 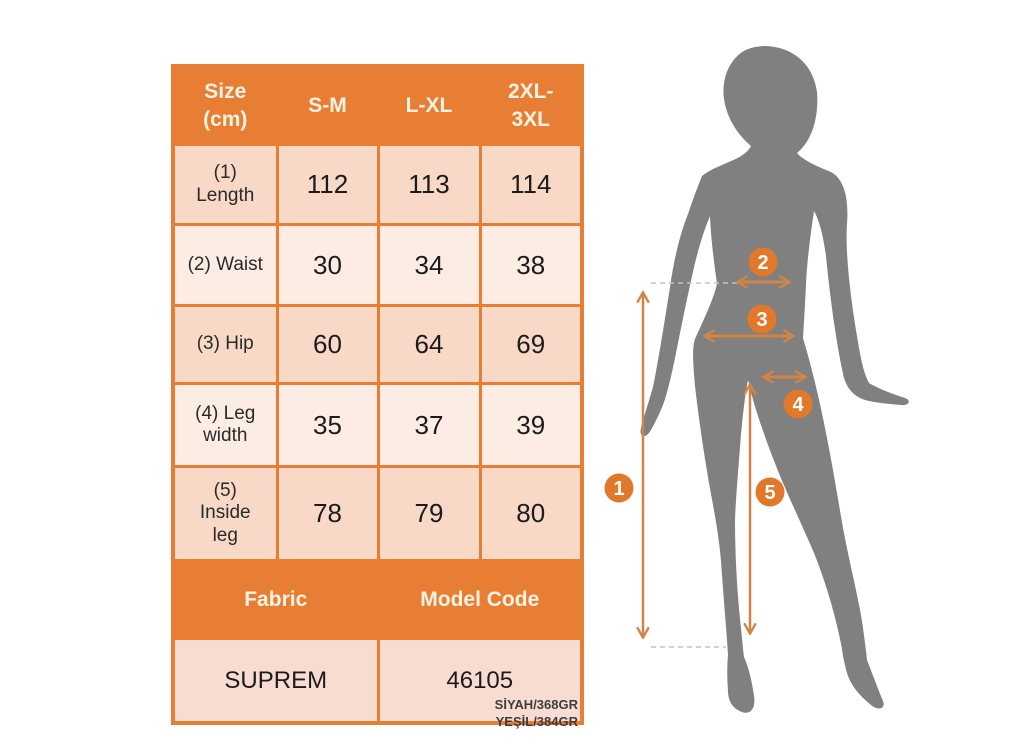 What do you see at coordinates (225, 513) in the screenshot?
I see `row-label-inside-leg: (5) Inside leg` at bounding box center [225, 513].